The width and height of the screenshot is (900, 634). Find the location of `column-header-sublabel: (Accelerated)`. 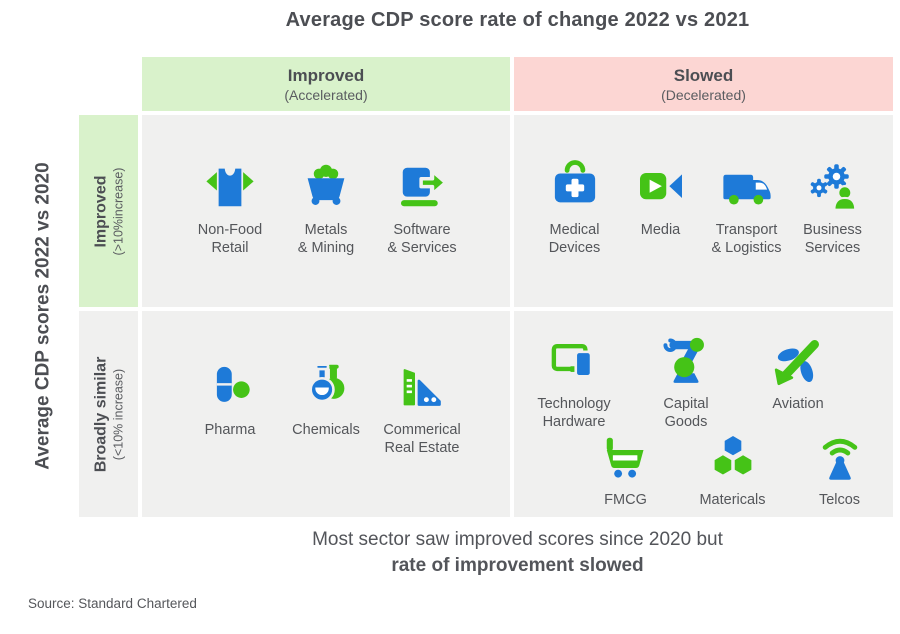

column-header-sublabel: (Accelerated) is located at coordinates (326, 94).